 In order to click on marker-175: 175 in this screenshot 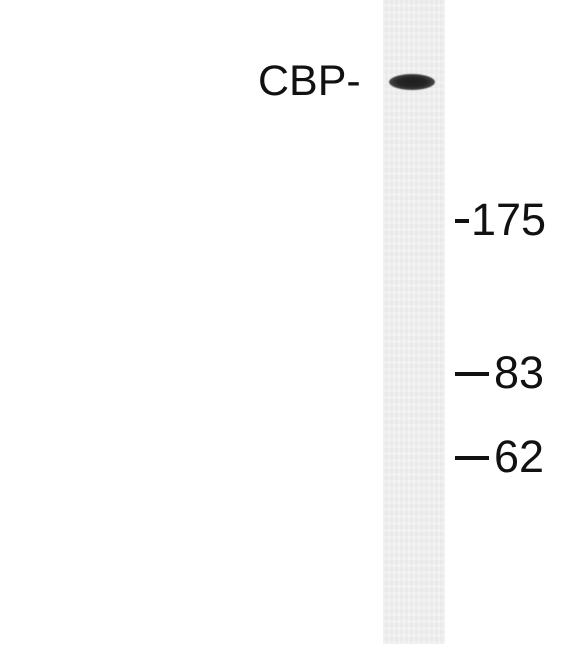, I will do `click(500, 219)`.